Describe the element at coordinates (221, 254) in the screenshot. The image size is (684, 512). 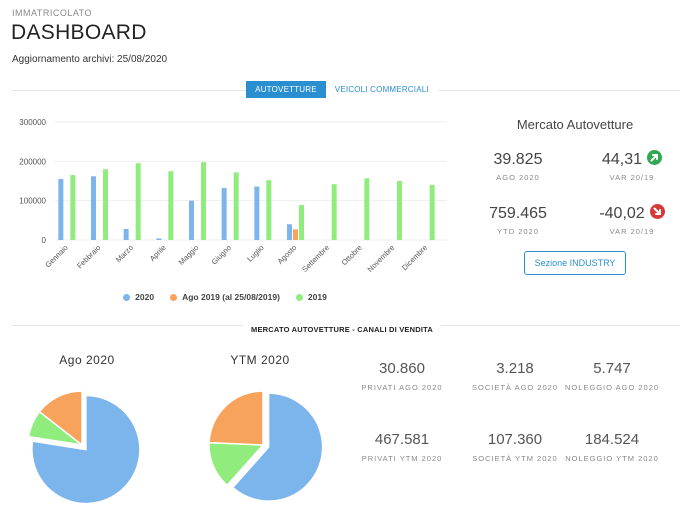
I see `x-tick-label: Giugno` at that location.